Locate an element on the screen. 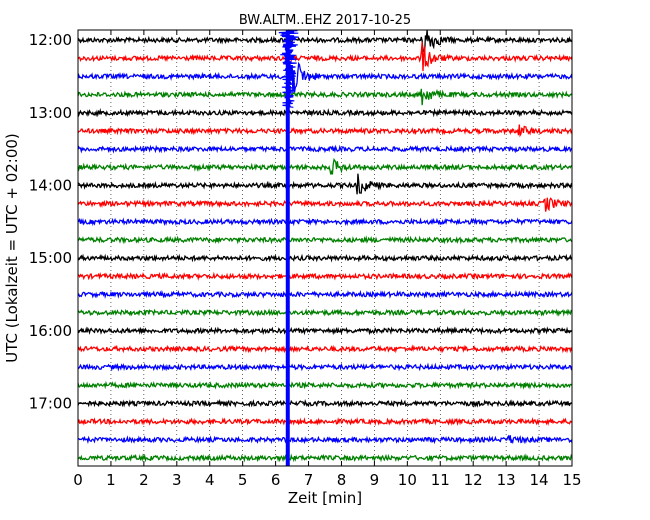 This screenshot has height=520, width=650. artifact-burst is located at coordinates (288, 68).